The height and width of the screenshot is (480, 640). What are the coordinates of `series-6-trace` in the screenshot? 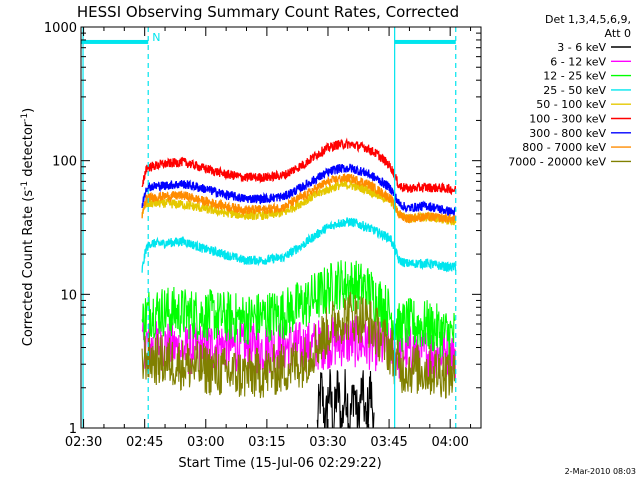 It's located at (299, 166).